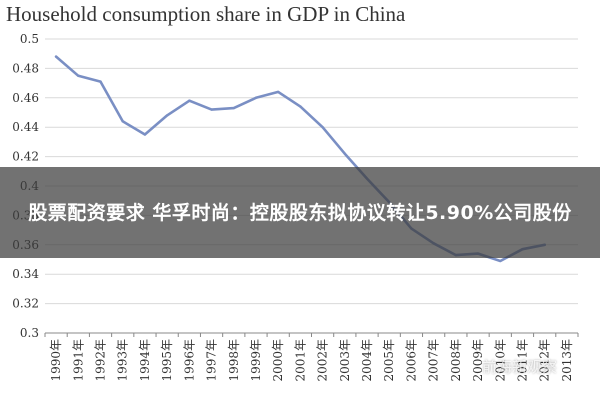  I want to click on y-tick-label: 0.34, so click(25, 274).